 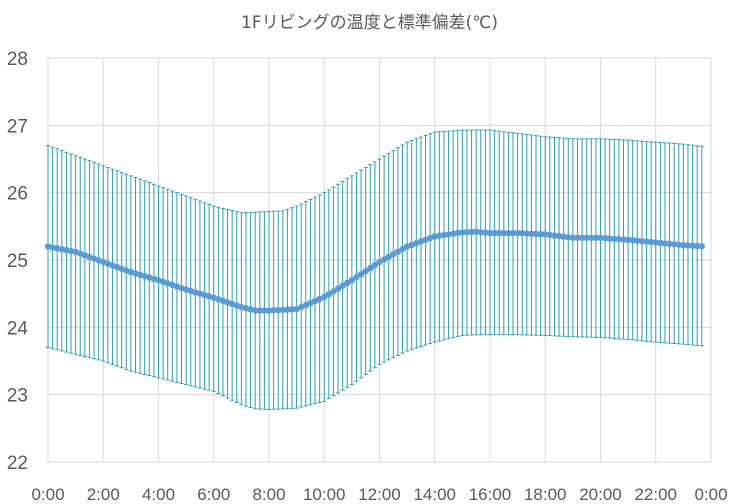 What do you see at coordinates (18, 328) in the screenshot?
I see `y-tick-label: 24` at bounding box center [18, 328].